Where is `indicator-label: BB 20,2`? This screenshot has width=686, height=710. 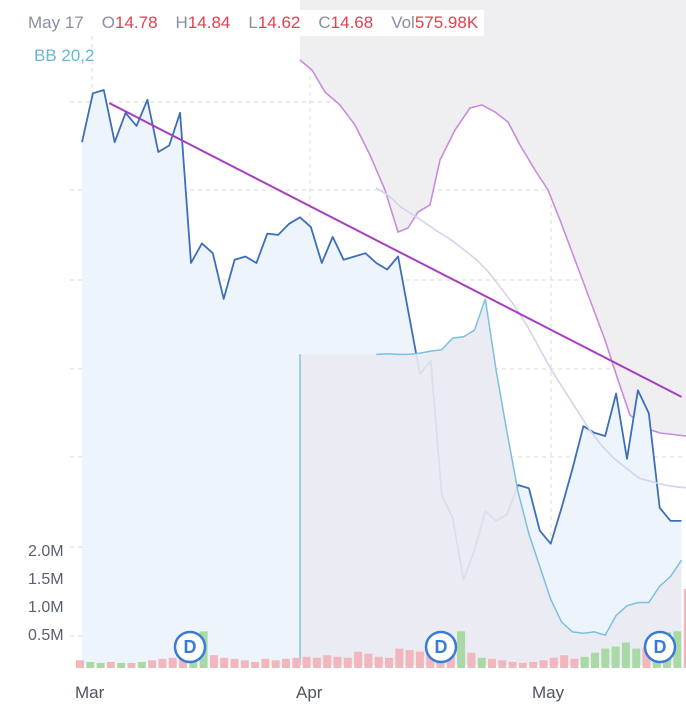
indicator-label: BB 20,2 is located at coordinates (64, 55).